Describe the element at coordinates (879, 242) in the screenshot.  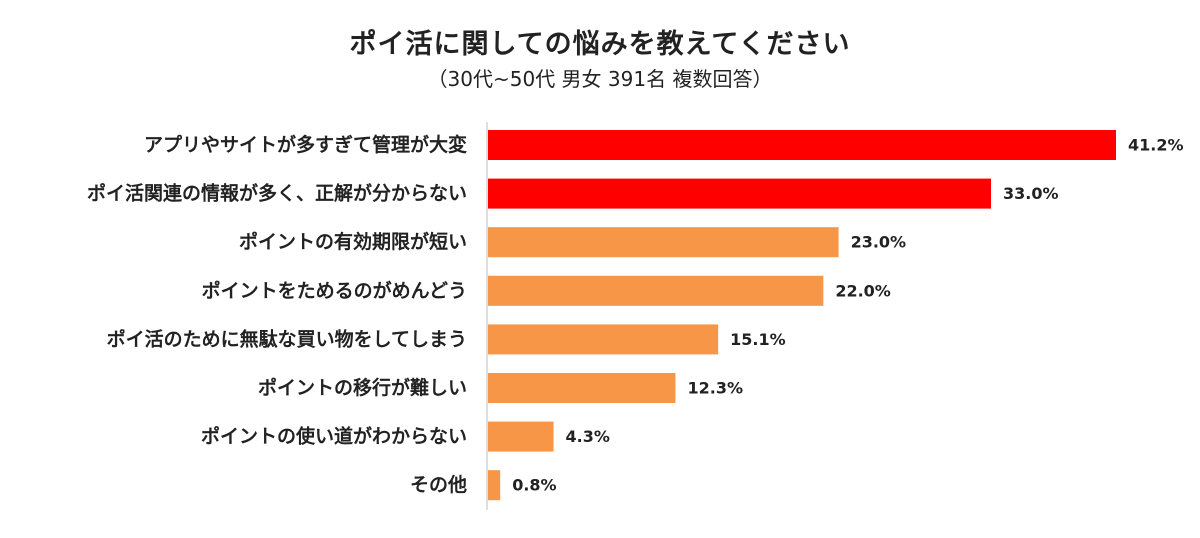
I see `value-label: 23.0%` at that location.